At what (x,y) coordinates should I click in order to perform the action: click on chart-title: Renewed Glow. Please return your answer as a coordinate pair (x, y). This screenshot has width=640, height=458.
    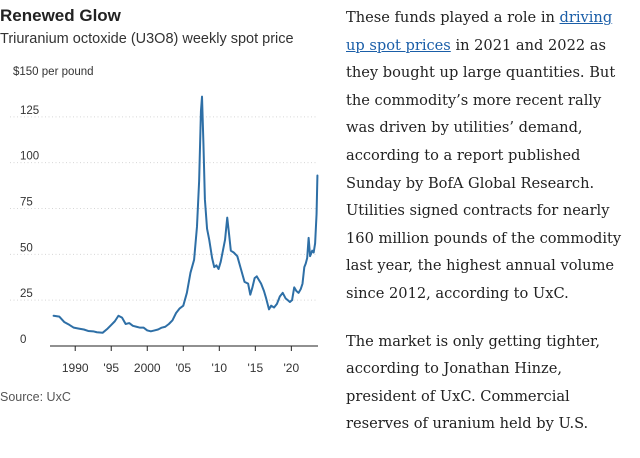
    Looking at the image, I should click on (60, 15).